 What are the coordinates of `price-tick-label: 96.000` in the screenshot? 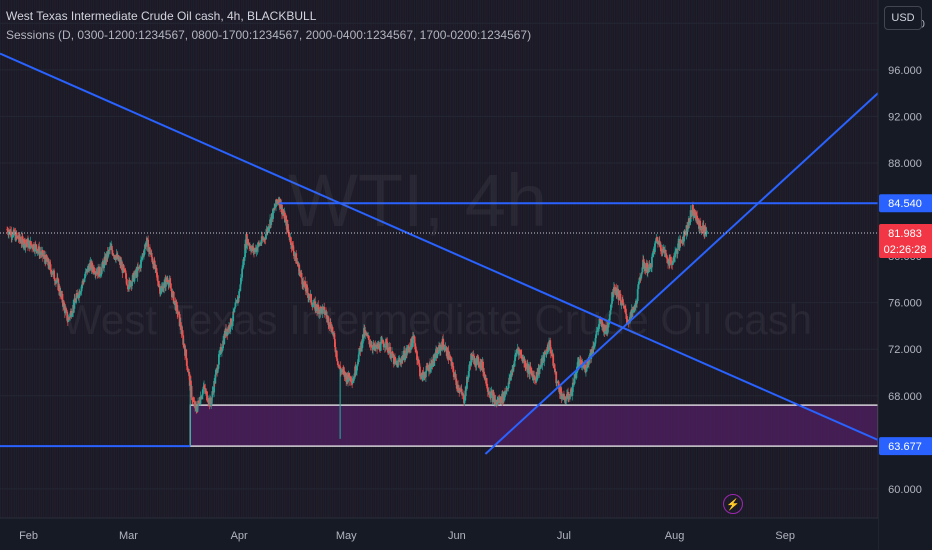 It's located at (905, 71).